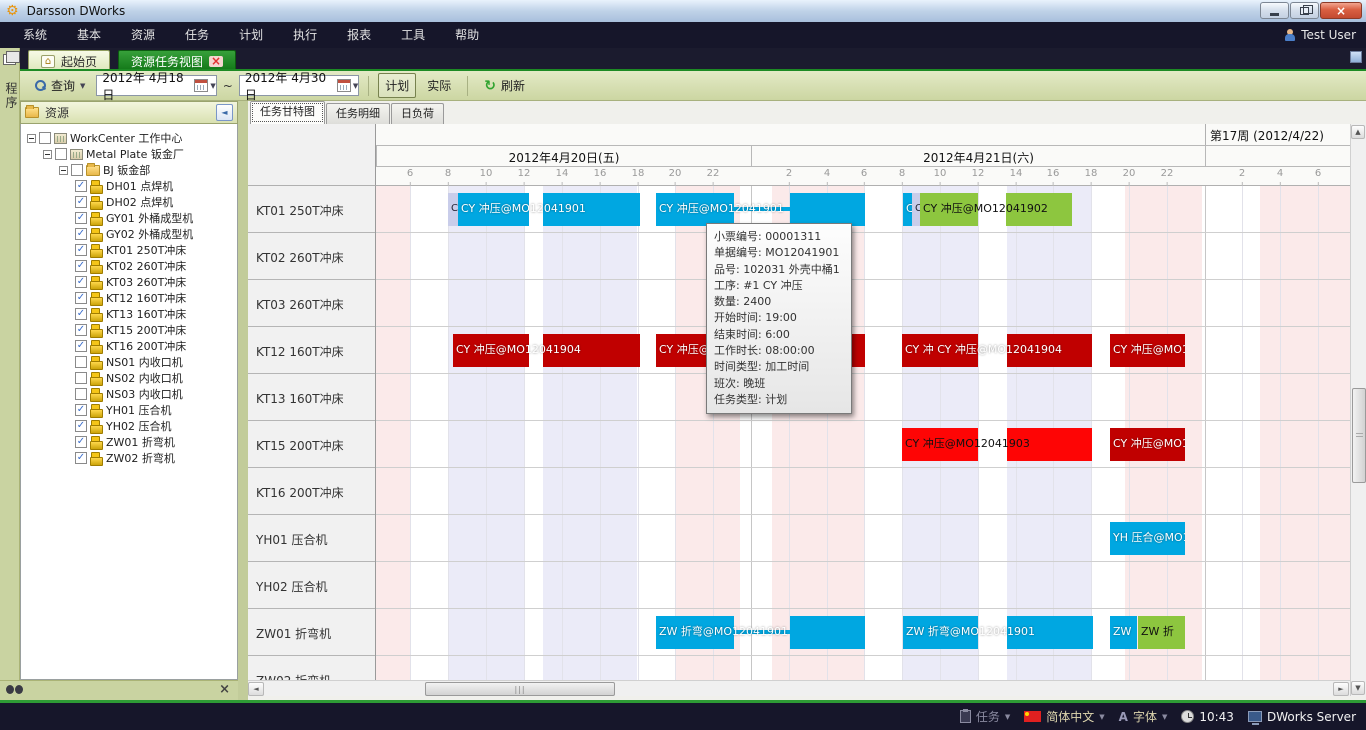 The width and height of the screenshot is (1366, 730). I want to click on date-from-dropdown-icon: ▼, so click(213, 85).